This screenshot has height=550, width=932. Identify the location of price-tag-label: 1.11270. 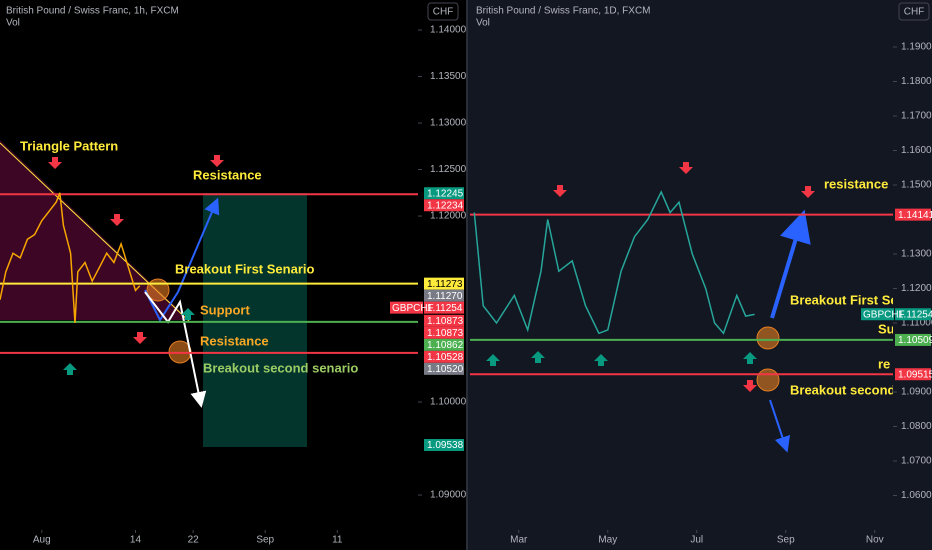
(445, 296).